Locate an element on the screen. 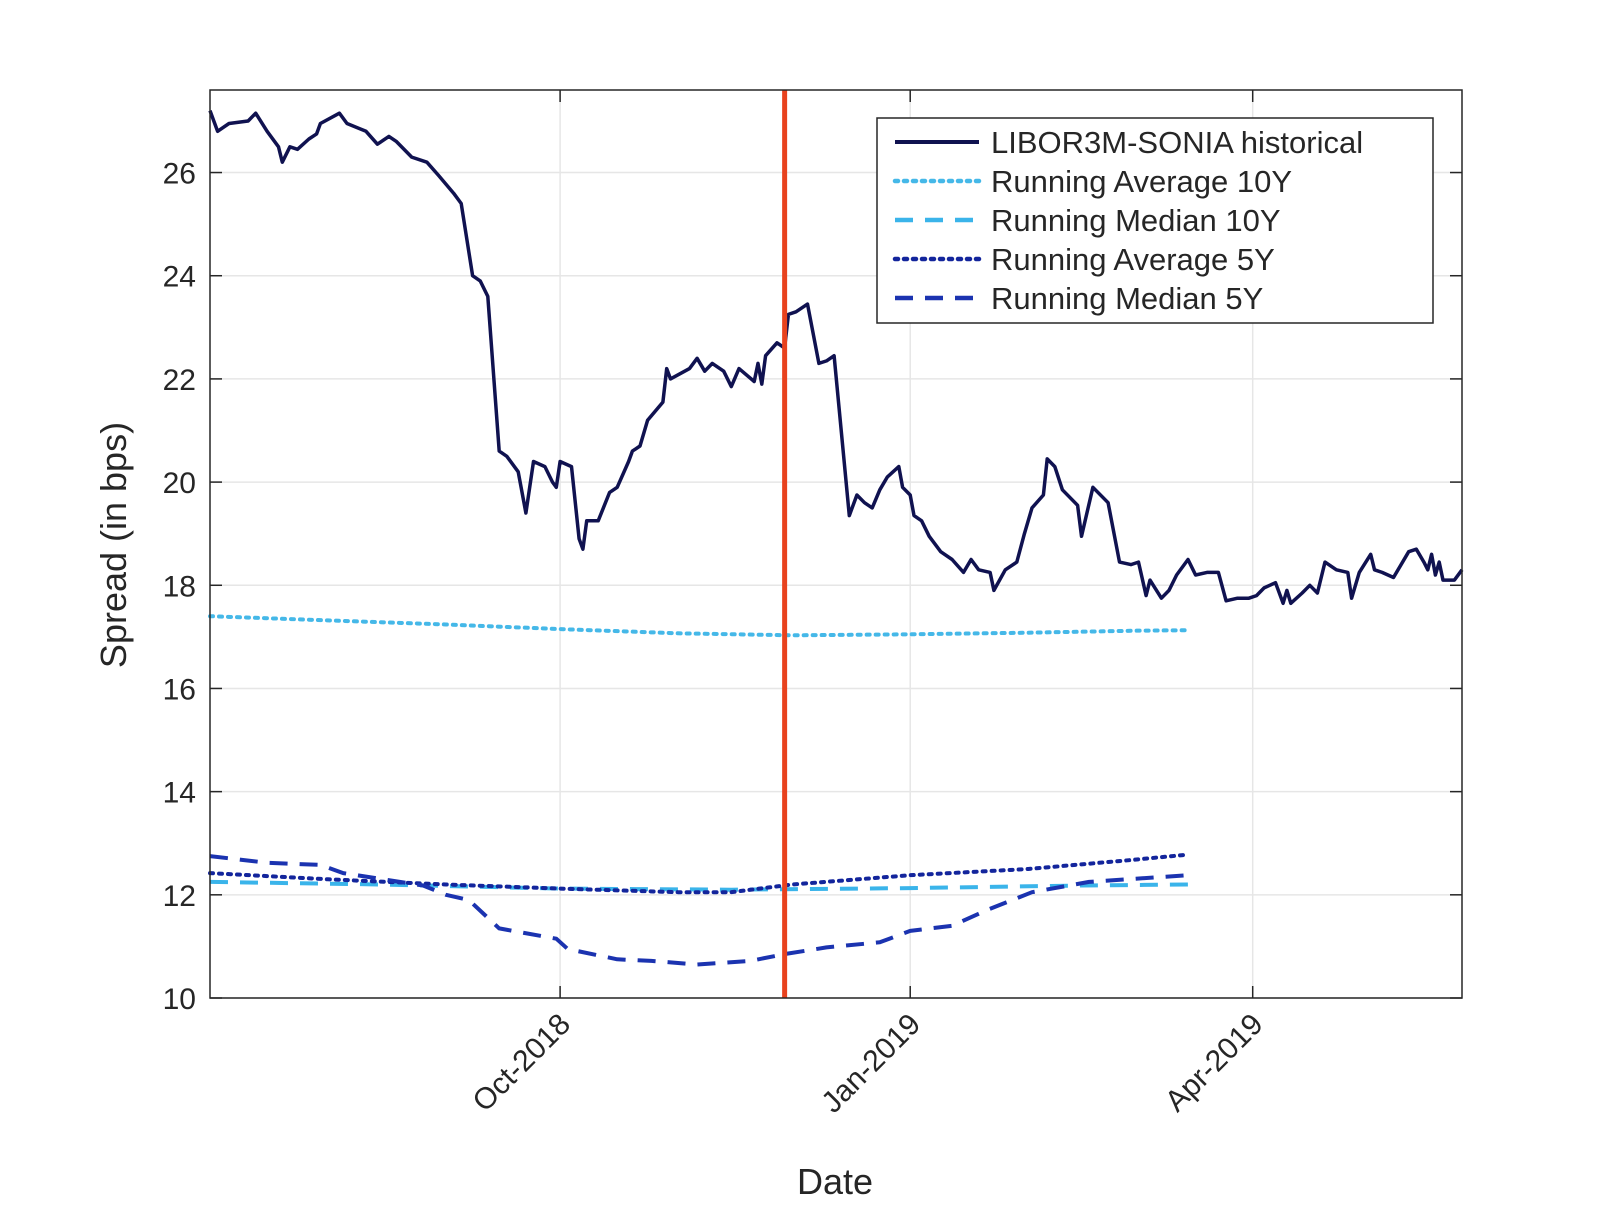 The image size is (1600, 1205). x-tick-label: Jan-2019 is located at coordinates (871, 1064).